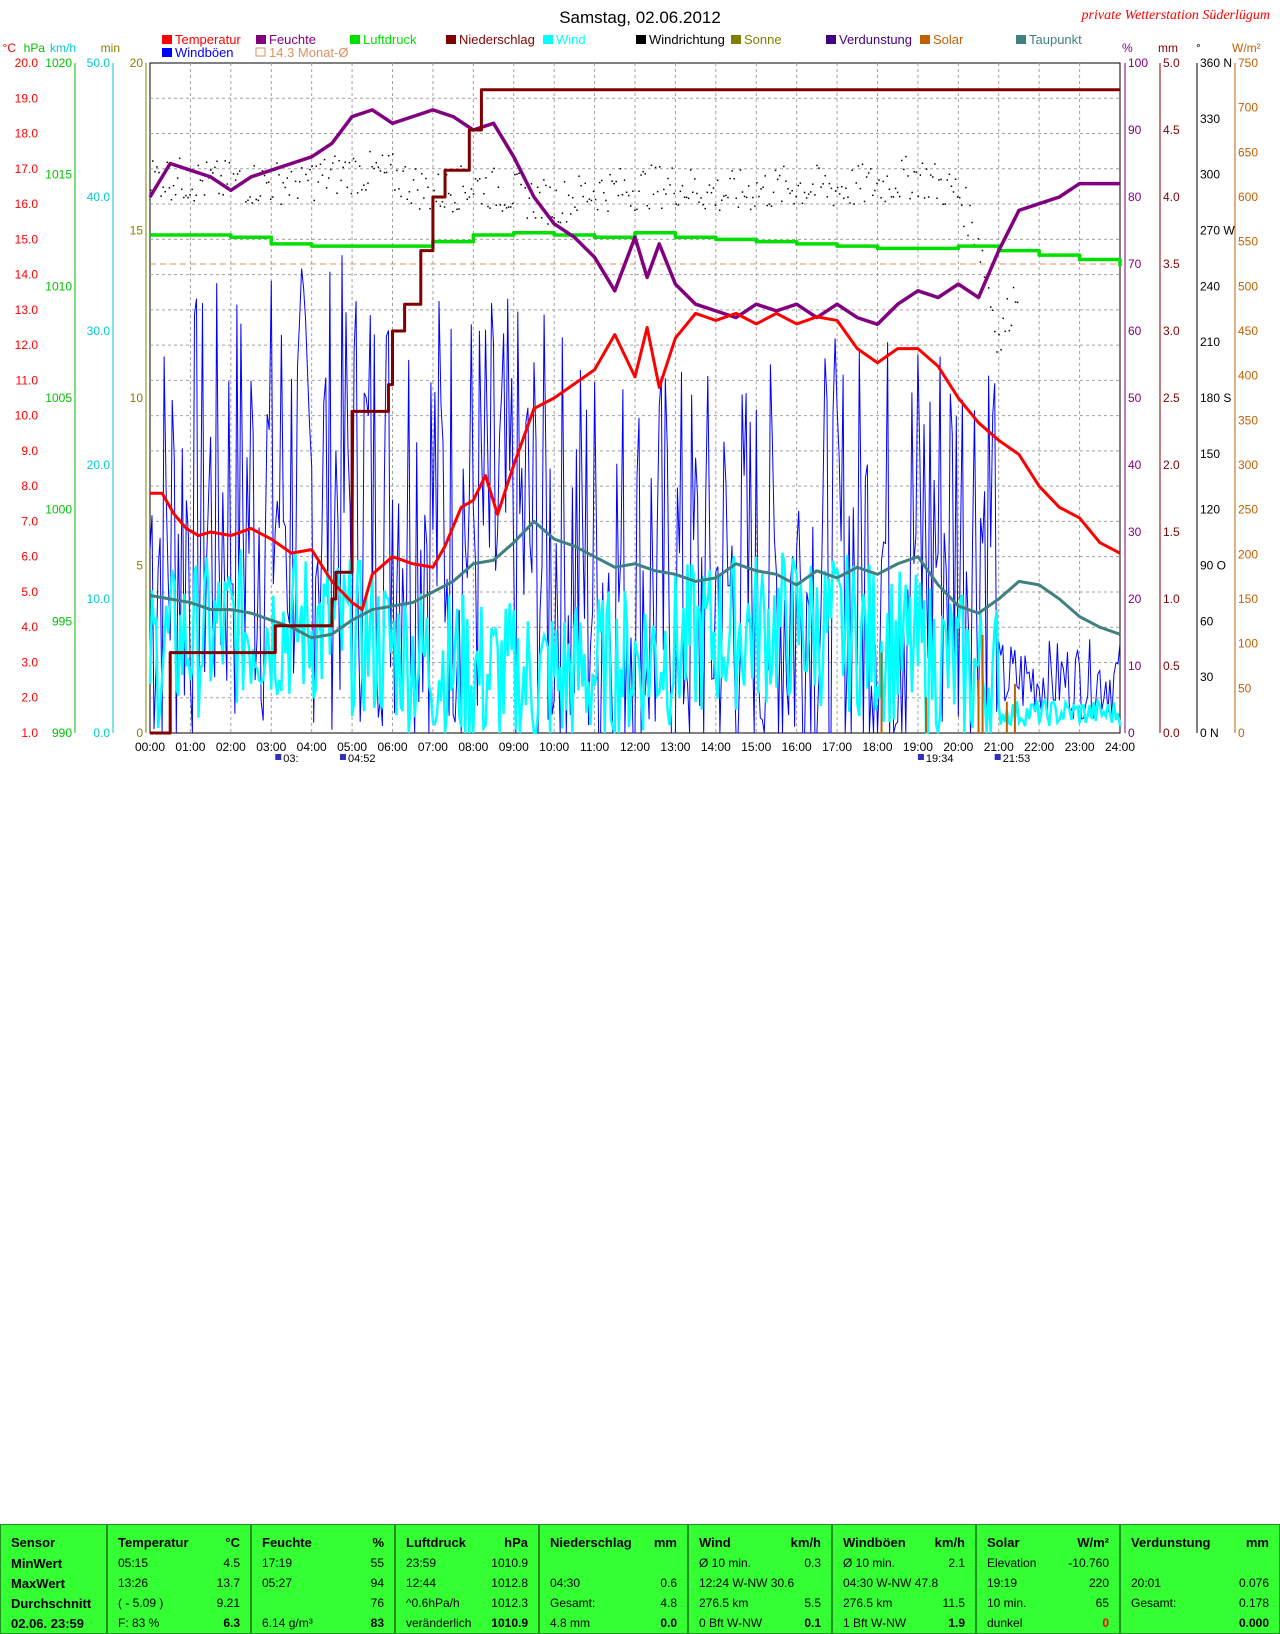 This screenshot has width=1280, height=1634. I want to click on temperatur-row-value: 9.21, so click(228, 1603).